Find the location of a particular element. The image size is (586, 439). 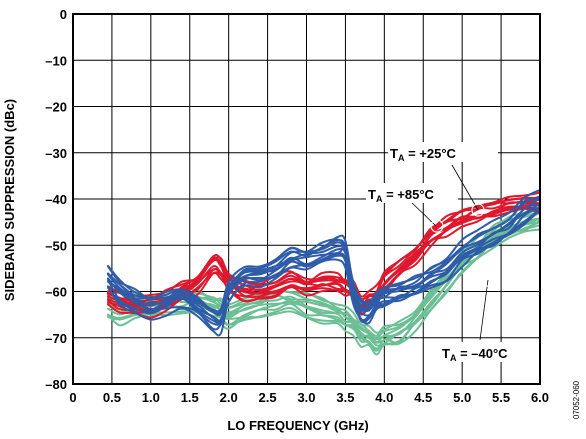

y-axis-title: SIDEBAND SUPPRESSION (dBc) is located at coordinates (9, 200).